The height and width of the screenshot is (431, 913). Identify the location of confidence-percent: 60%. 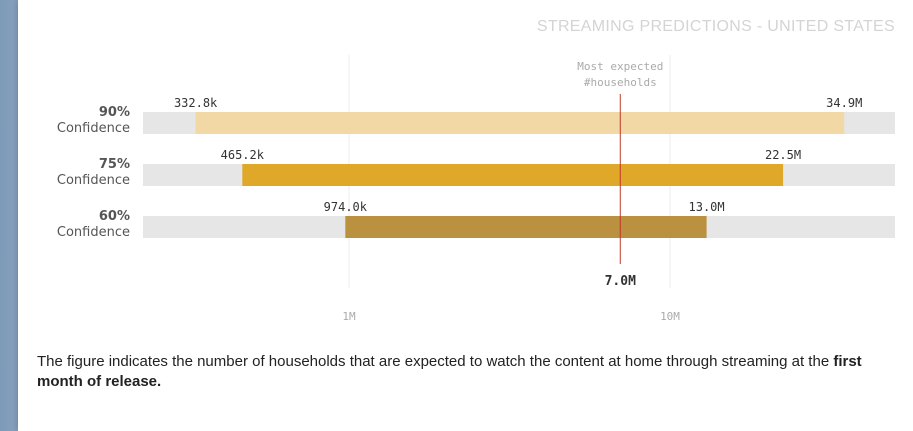
(114, 216).